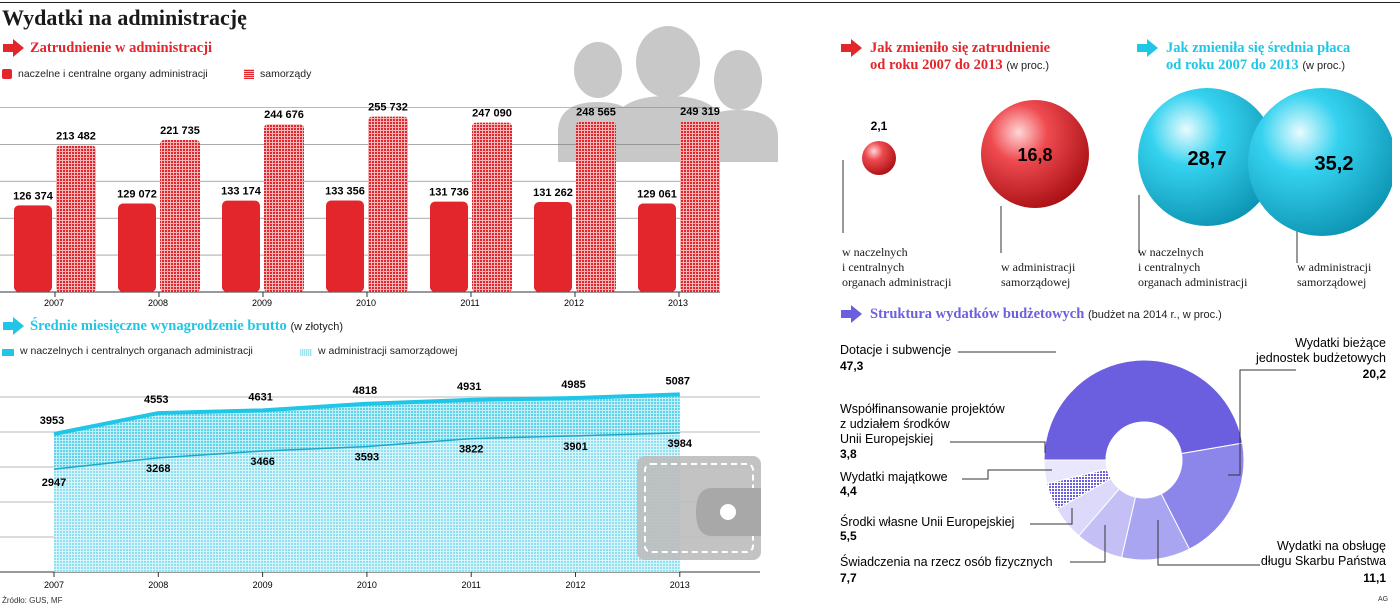  I want to click on line-local, so click(366, 451).